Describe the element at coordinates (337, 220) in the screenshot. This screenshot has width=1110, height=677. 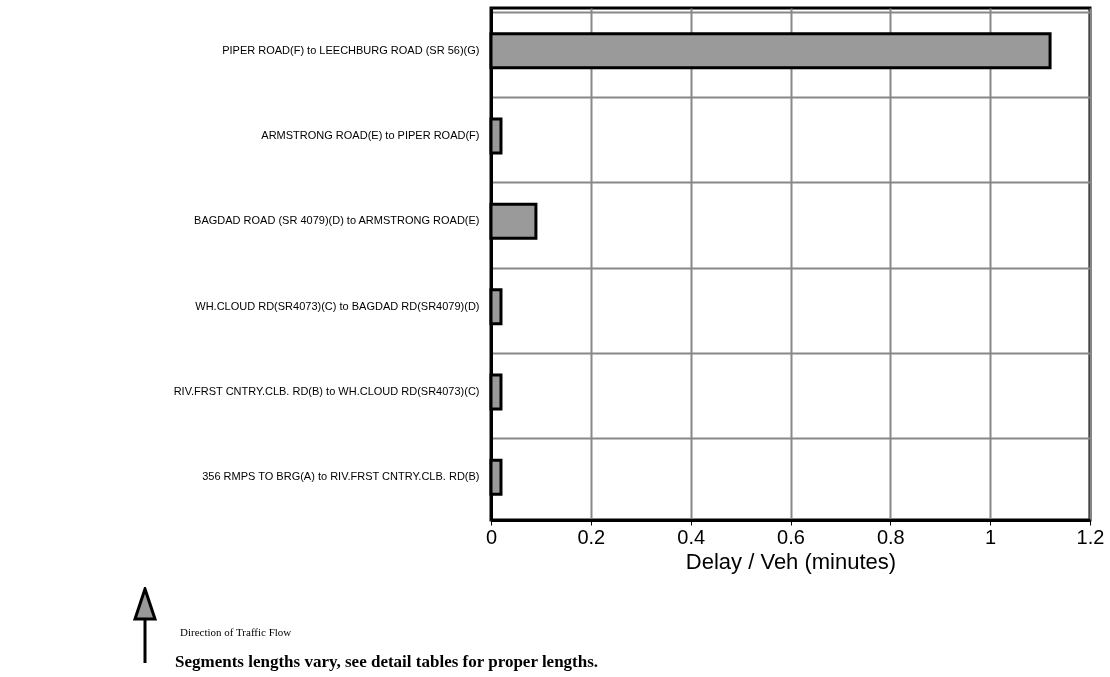
I see `y-tick-label: BAGDAD ROAD (SR 4079)(D) to ARMSTRONG ROAD(E)` at that location.